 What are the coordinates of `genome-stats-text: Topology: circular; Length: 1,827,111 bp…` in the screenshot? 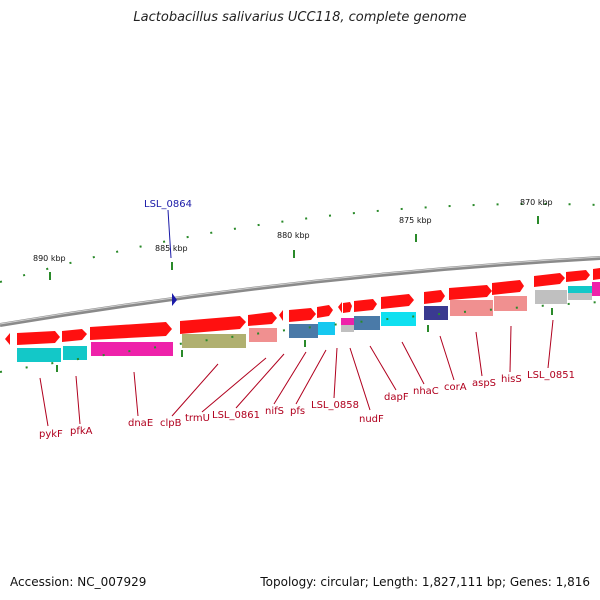 It's located at (425, 582).